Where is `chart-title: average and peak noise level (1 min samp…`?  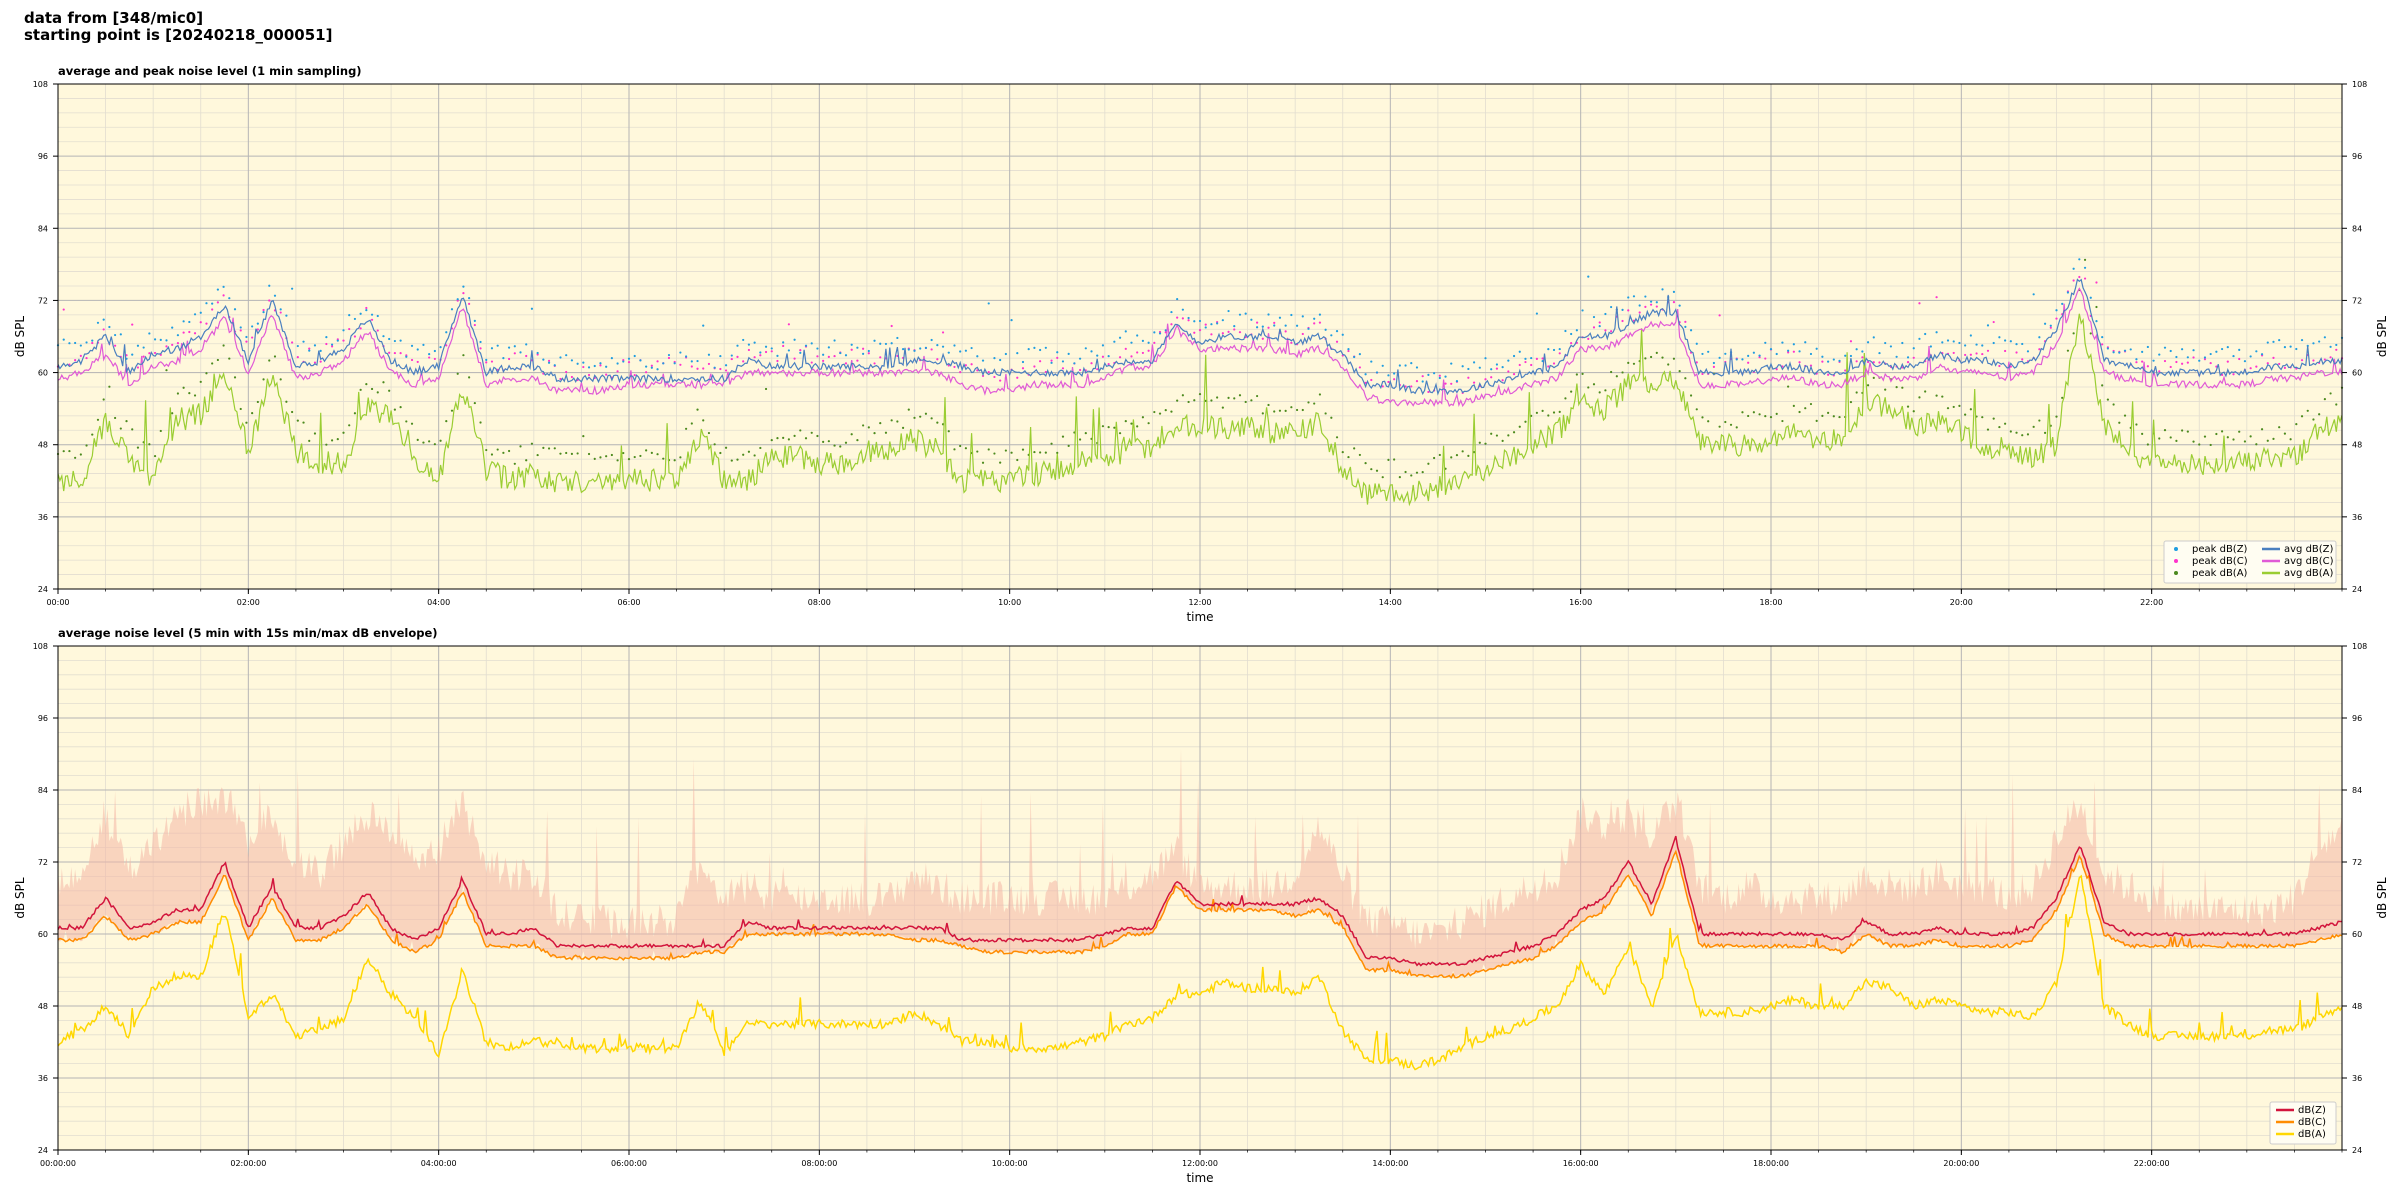
chart-title: average and peak noise level (1 min samp… is located at coordinates (210, 71).